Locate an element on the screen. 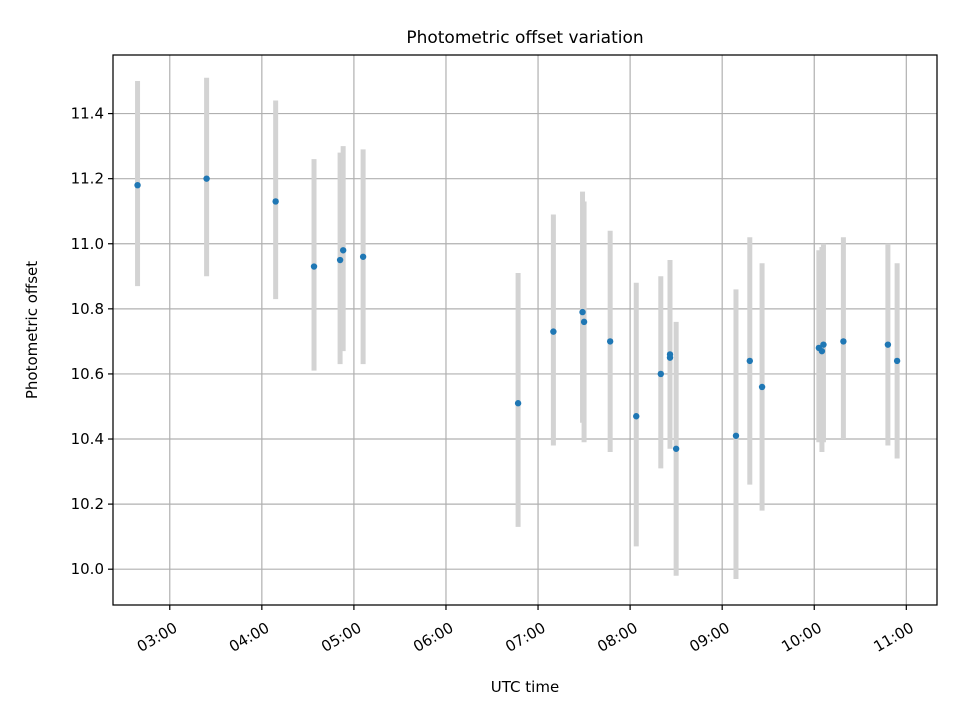  y-tick-label: 10.4 is located at coordinates (87, 439).